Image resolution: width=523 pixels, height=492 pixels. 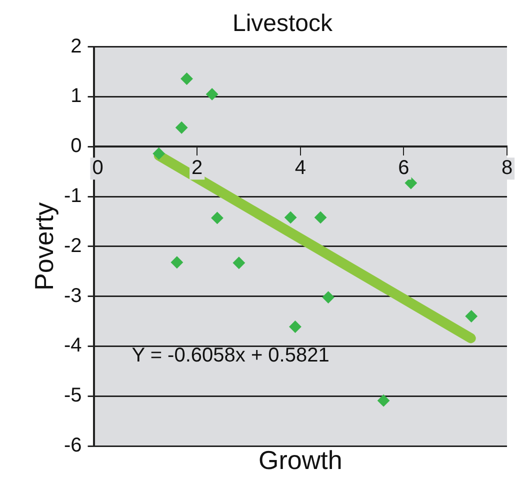 I want to click on x-tick-label: 2, so click(x=197, y=168).